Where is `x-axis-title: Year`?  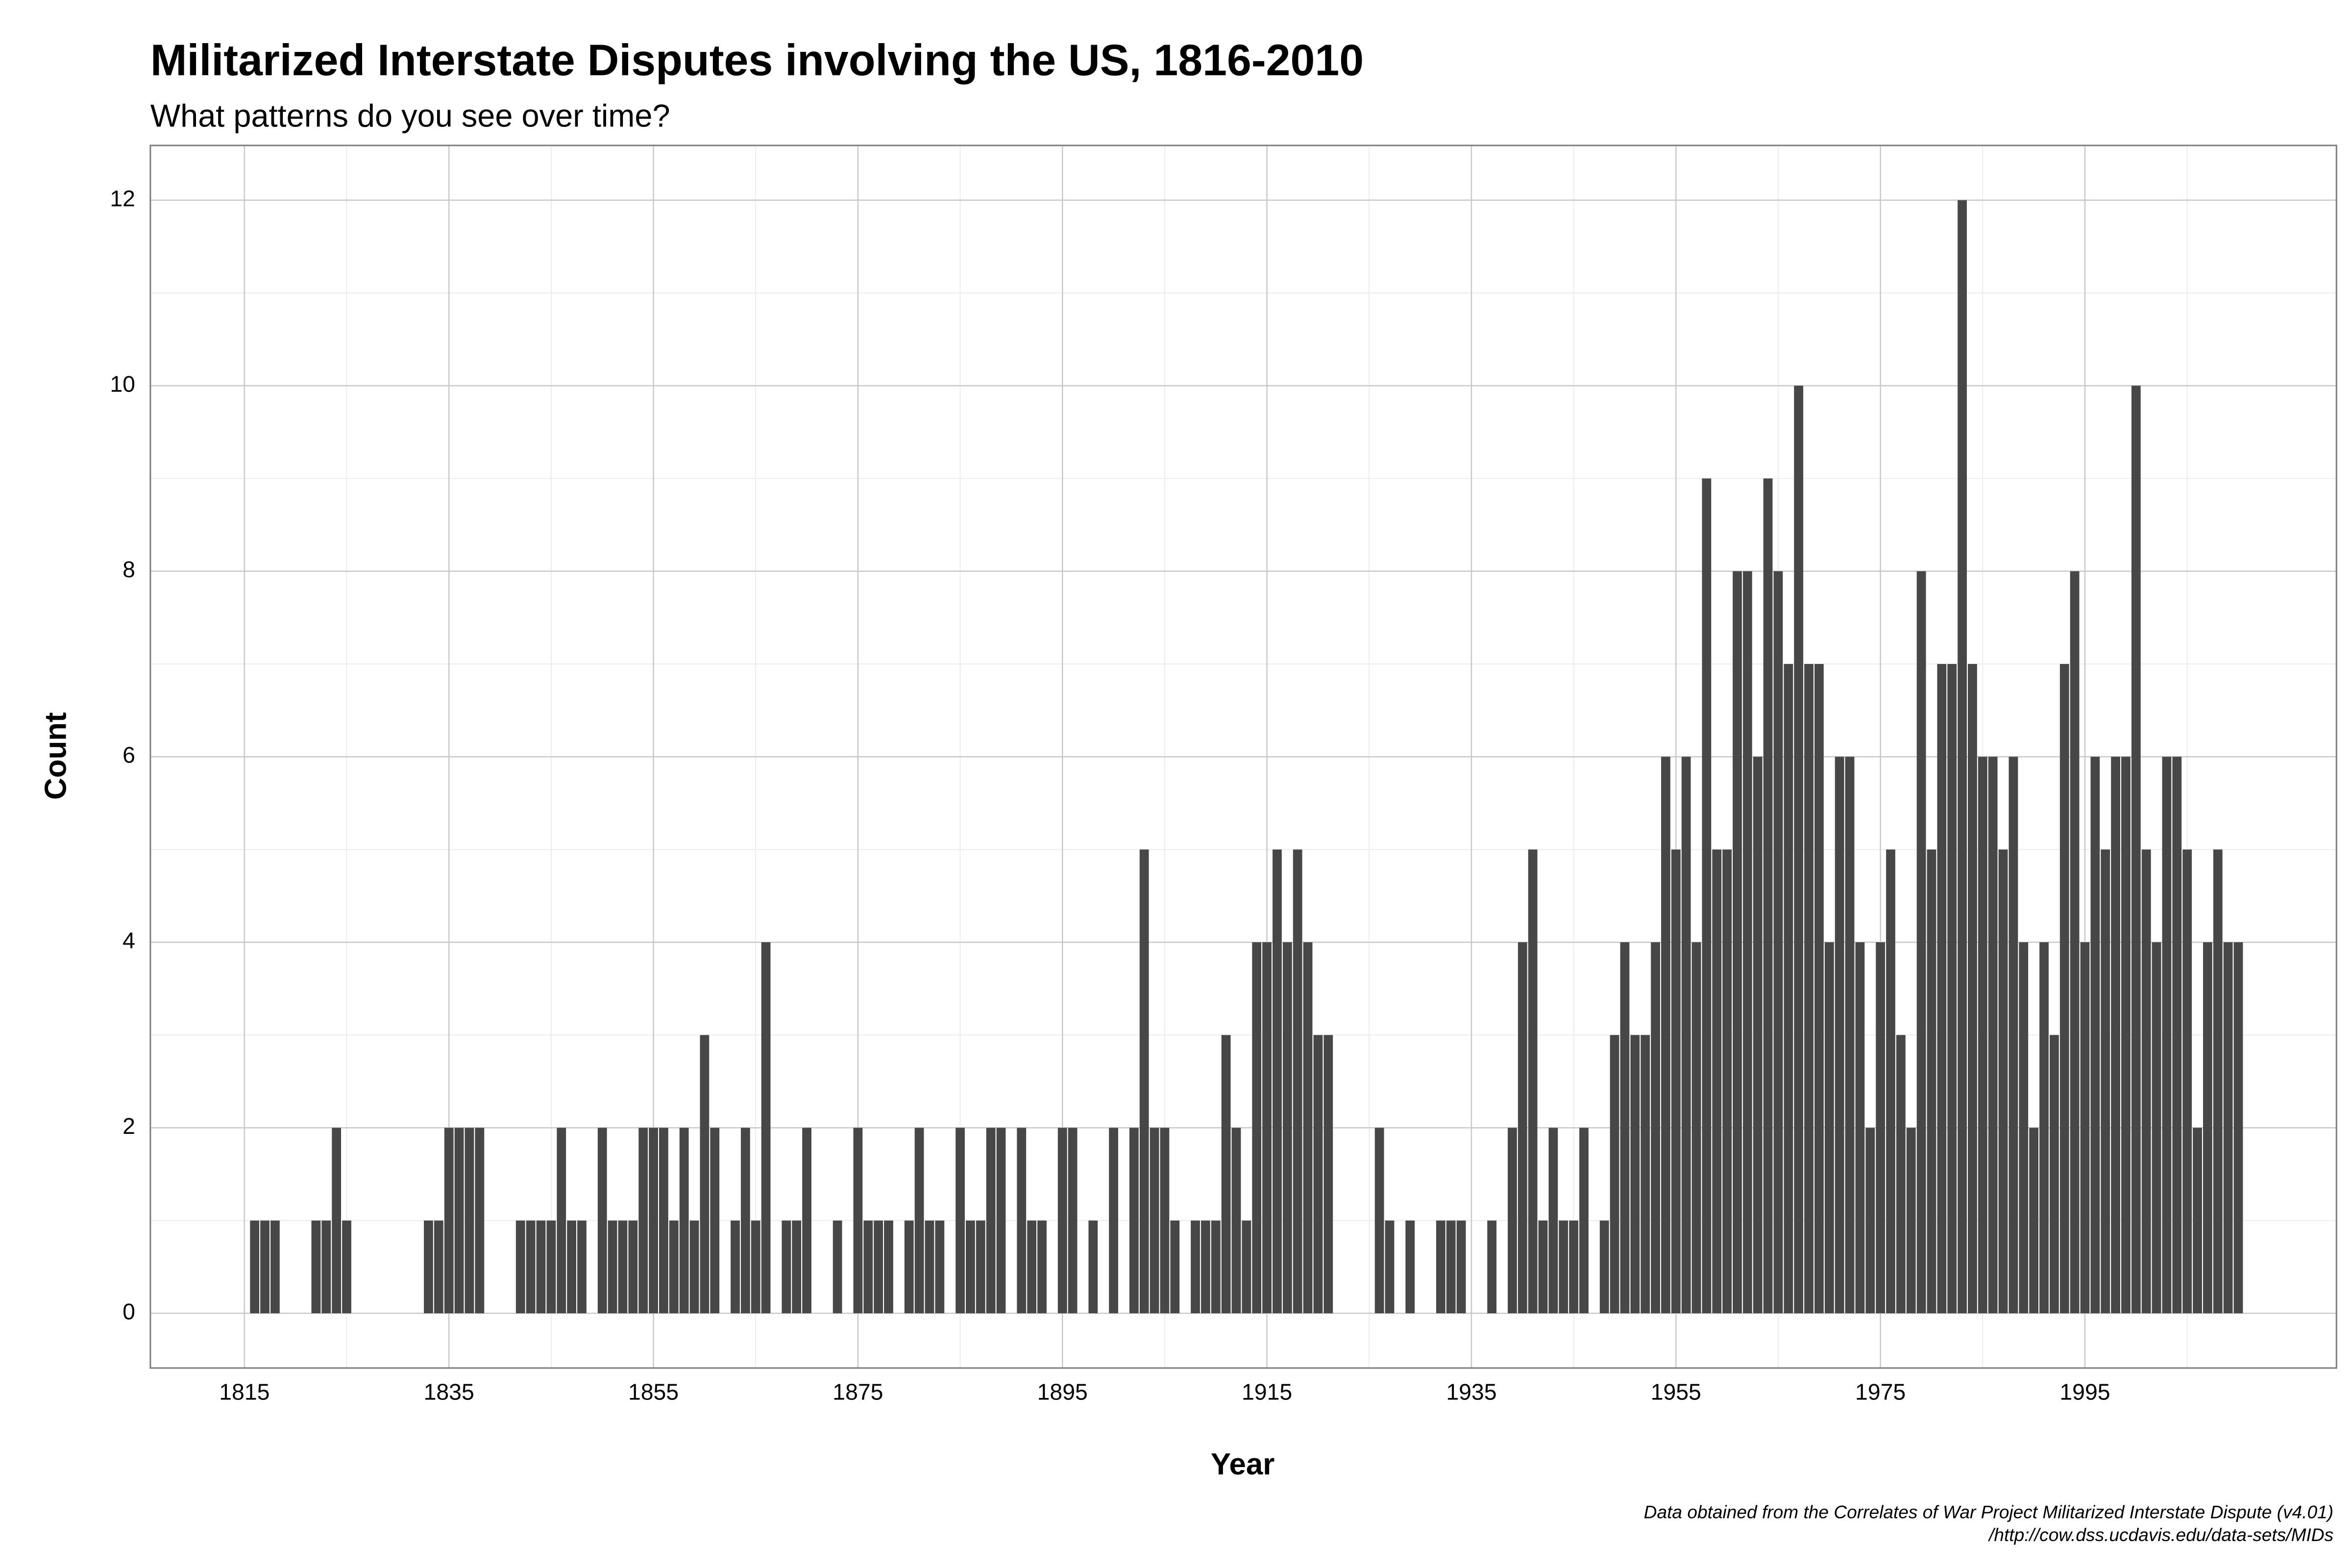 x-axis-title: Year is located at coordinates (1243, 1464).